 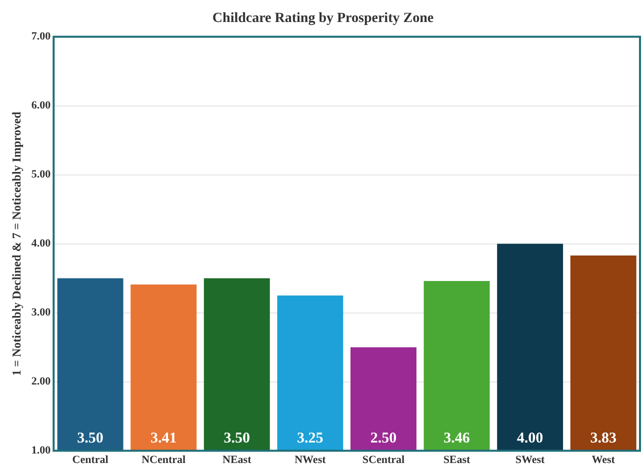 What do you see at coordinates (163, 438) in the screenshot?
I see `data-label: 3.41` at bounding box center [163, 438].